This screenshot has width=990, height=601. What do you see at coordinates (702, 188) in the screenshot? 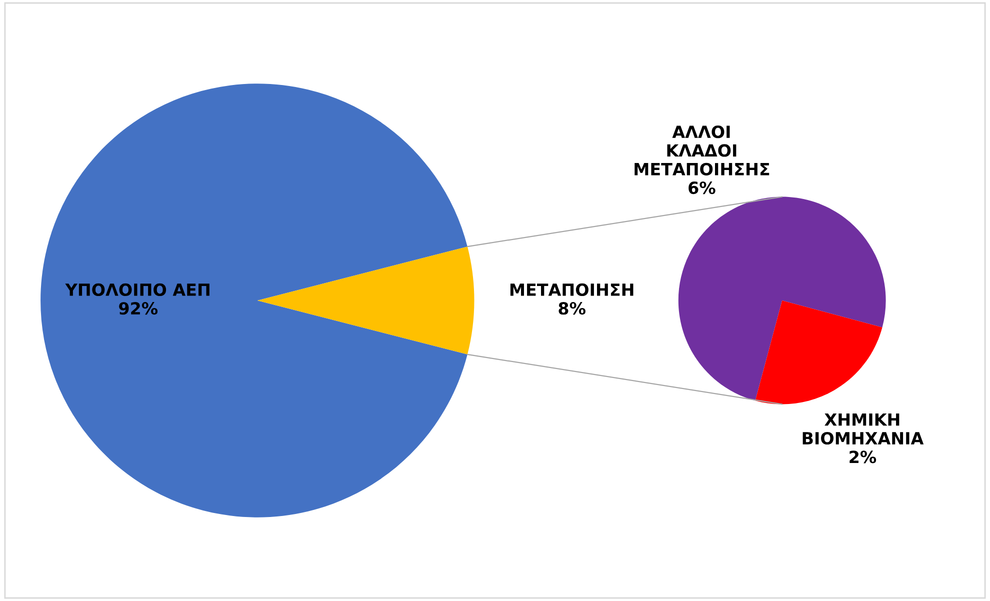
I see `data-label: 6%` at bounding box center [702, 188].